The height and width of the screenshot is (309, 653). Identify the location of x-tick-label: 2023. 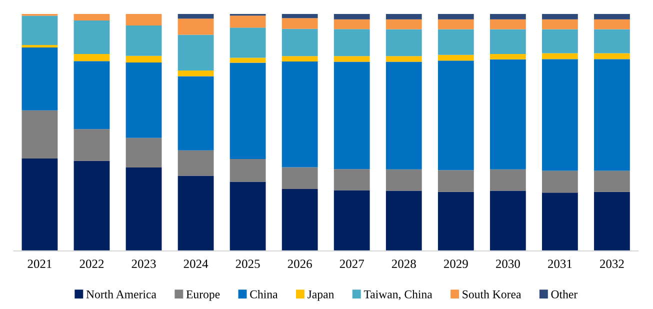
(144, 264).